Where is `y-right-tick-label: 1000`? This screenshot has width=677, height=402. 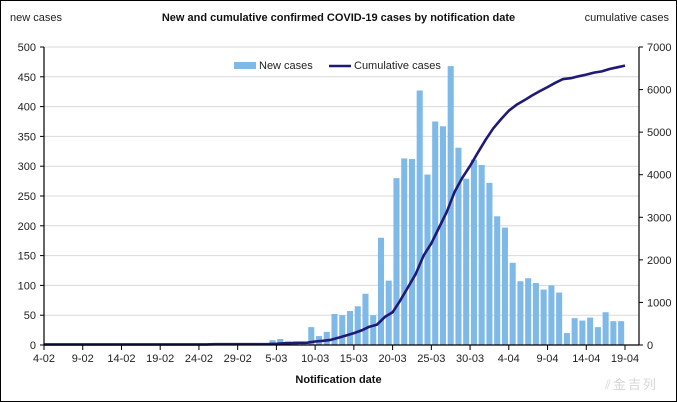 y-right-tick-label: 1000 is located at coordinates (659, 303).